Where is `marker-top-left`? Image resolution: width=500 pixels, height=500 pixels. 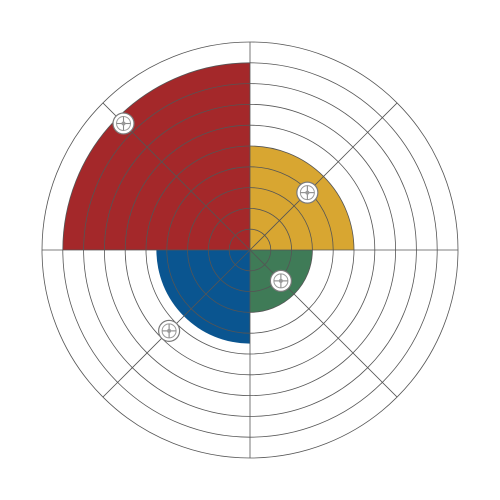 marker-top-left is located at coordinates (123, 123).